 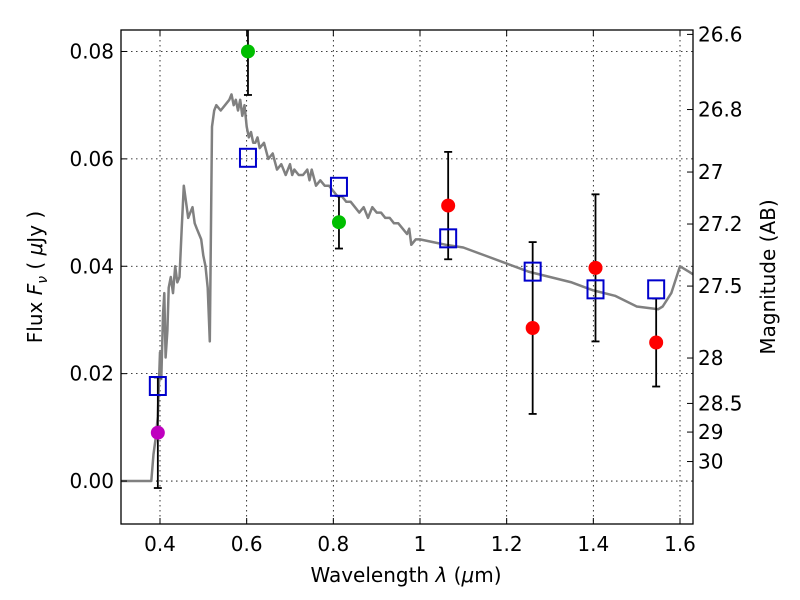 I want to click on x-axis-label: Wavelength λ (μm), so click(x=405, y=575).